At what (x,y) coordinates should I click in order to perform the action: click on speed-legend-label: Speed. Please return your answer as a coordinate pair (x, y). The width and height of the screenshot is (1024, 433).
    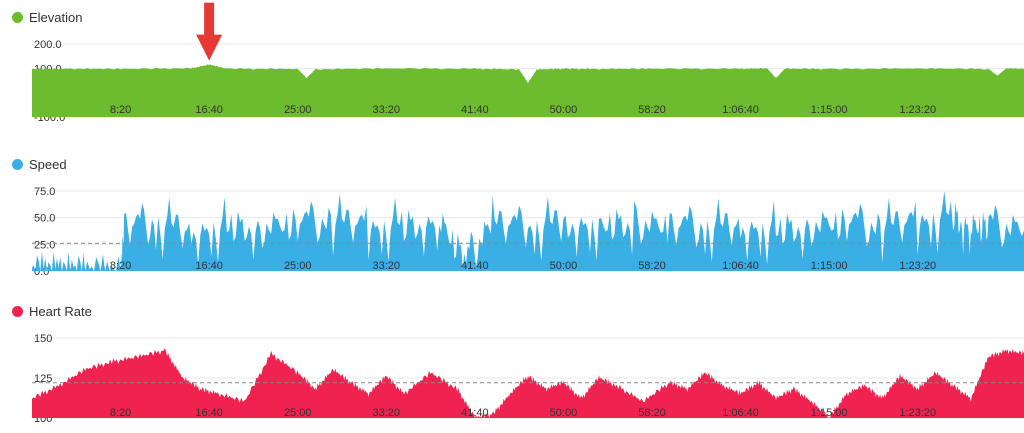
    Looking at the image, I should click on (48, 164).